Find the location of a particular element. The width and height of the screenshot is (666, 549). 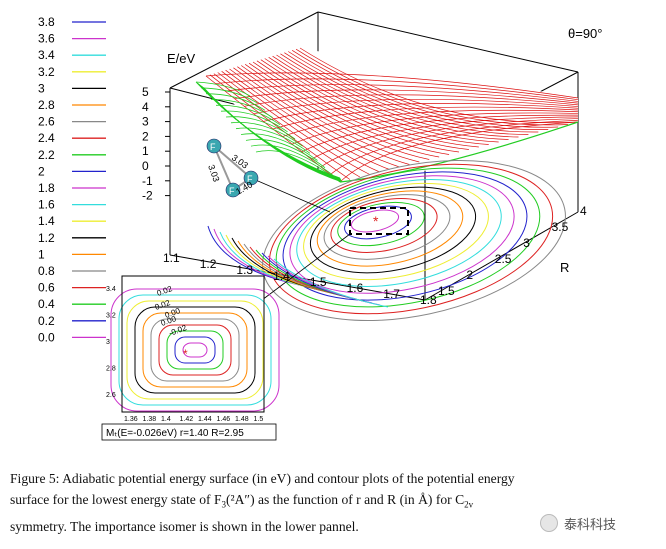

inset-label-box is located at coordinates (189, 432).